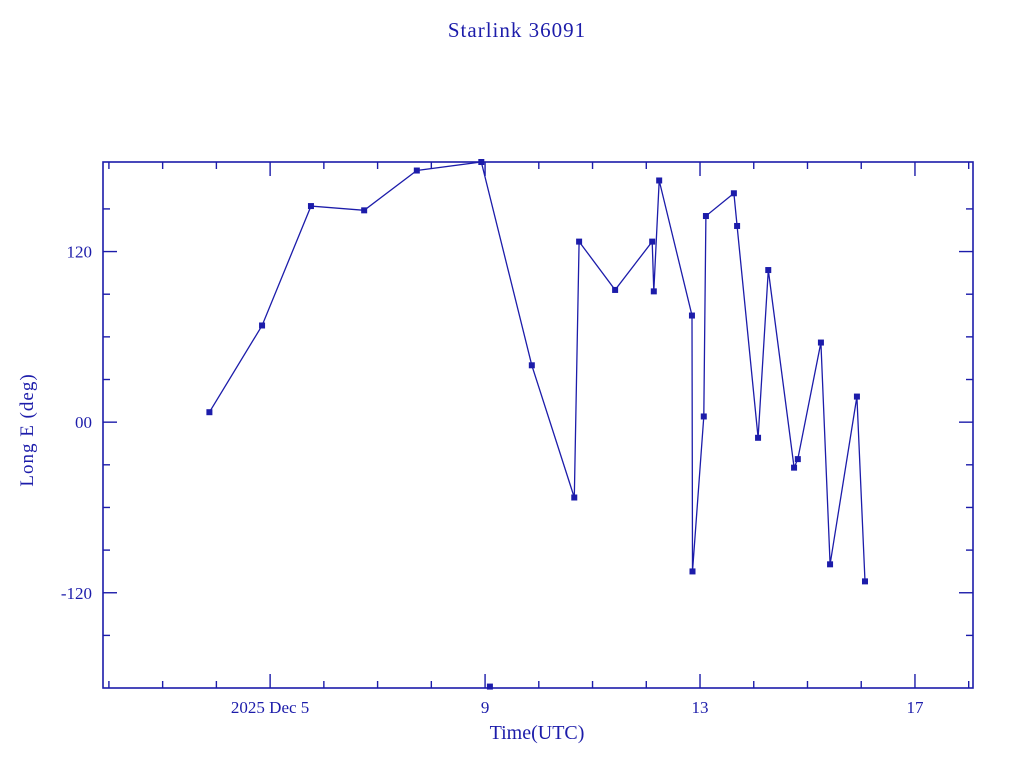  Describe the element at coordinates (700, 707) in the screenshot. I see `x-tick-label: 13` at that location.